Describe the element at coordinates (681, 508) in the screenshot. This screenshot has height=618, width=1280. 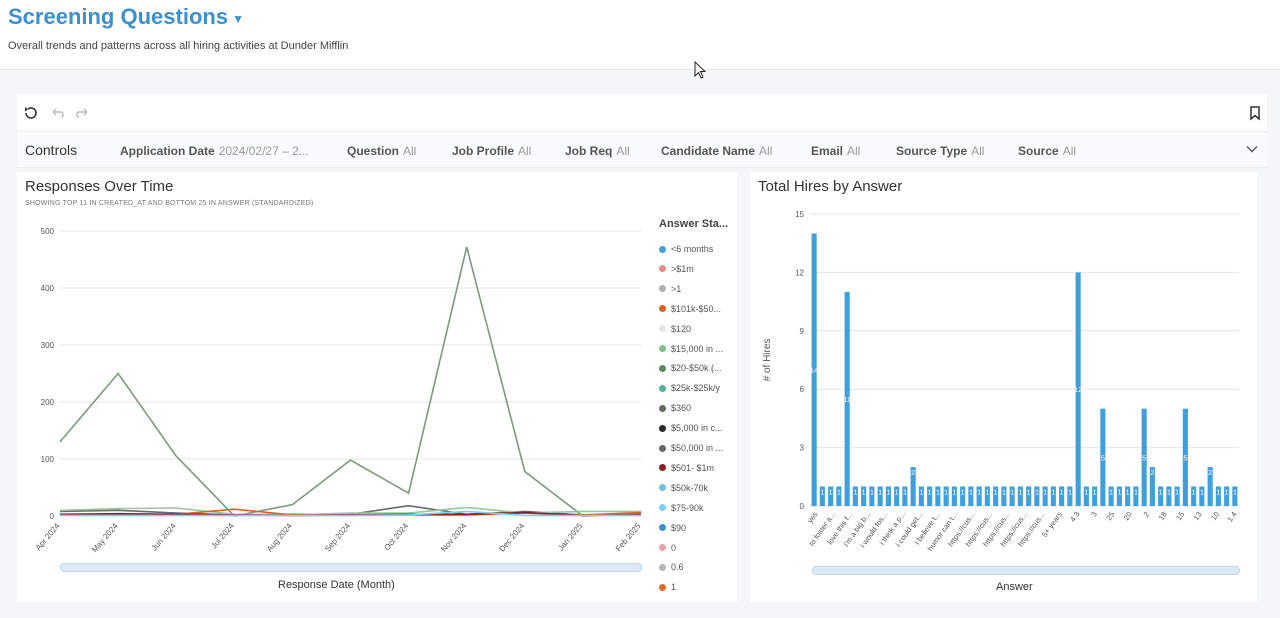
I see `legend-item: $75-90k` at that location.